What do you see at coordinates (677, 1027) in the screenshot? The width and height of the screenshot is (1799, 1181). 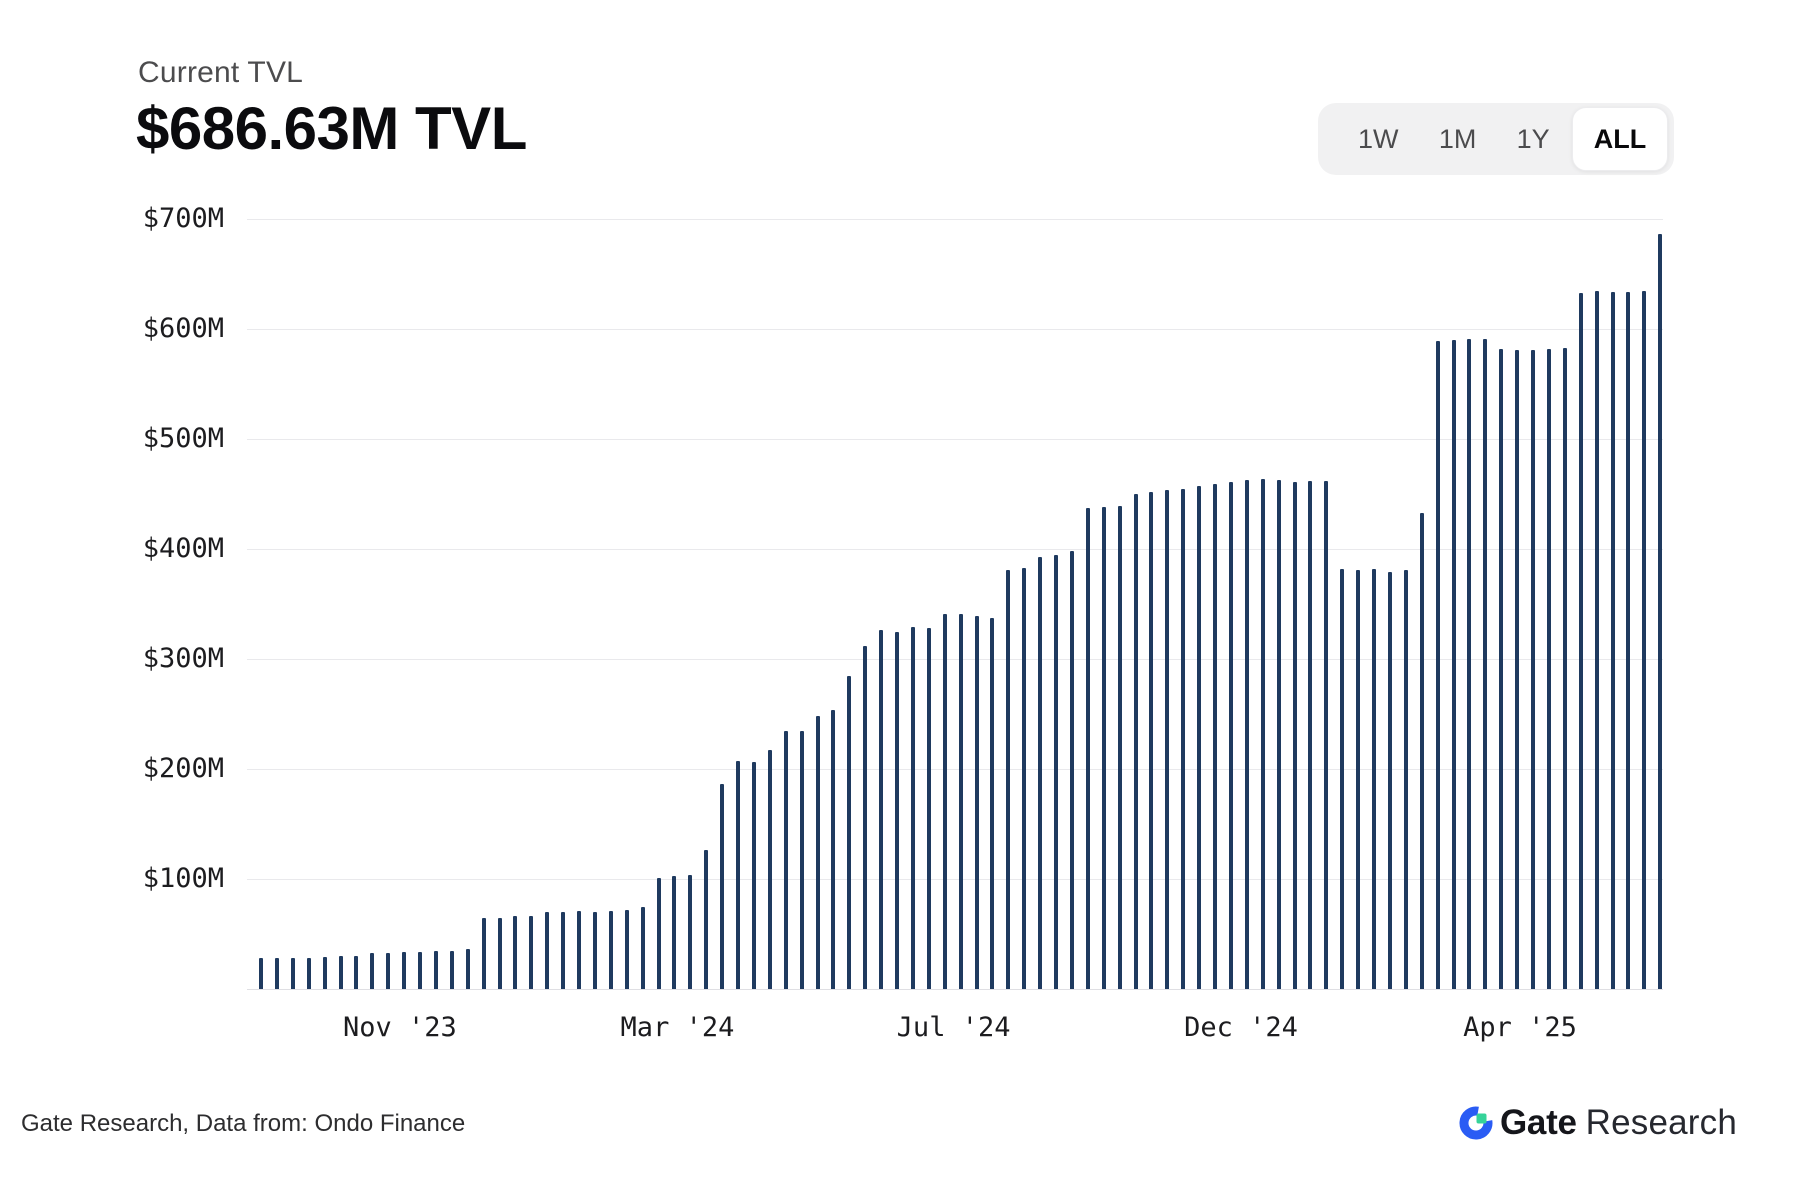 I see `x-axis-label: Mar '24` at bounding box center [677, 1027].